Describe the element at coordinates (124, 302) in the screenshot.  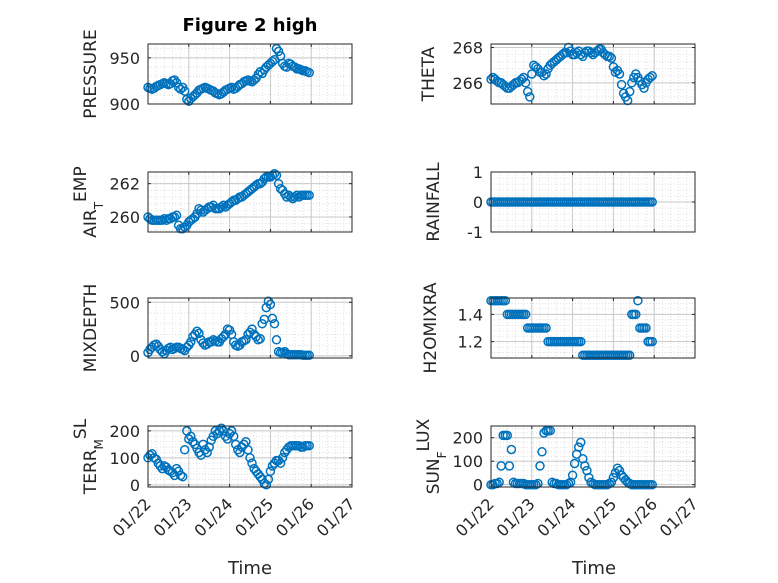
I see `y-tick-label: 500` at that location.